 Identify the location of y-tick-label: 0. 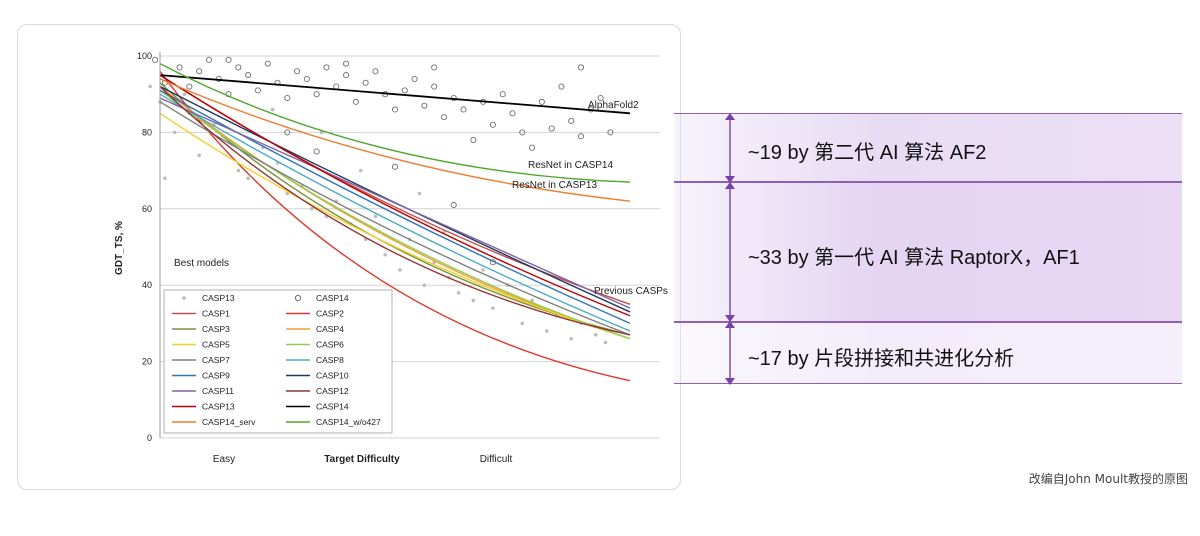
(149, 438).